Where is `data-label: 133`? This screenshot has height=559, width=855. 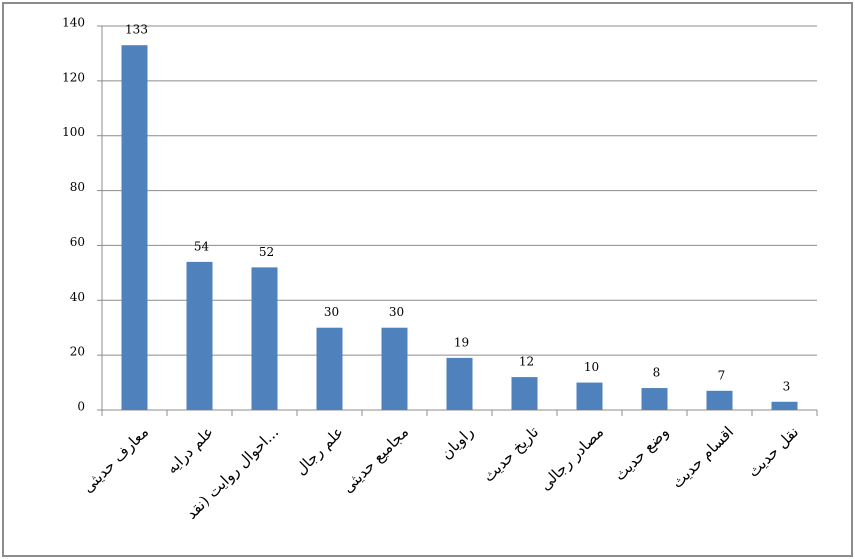
data-label: 133 is located at coordinates (136, 30).